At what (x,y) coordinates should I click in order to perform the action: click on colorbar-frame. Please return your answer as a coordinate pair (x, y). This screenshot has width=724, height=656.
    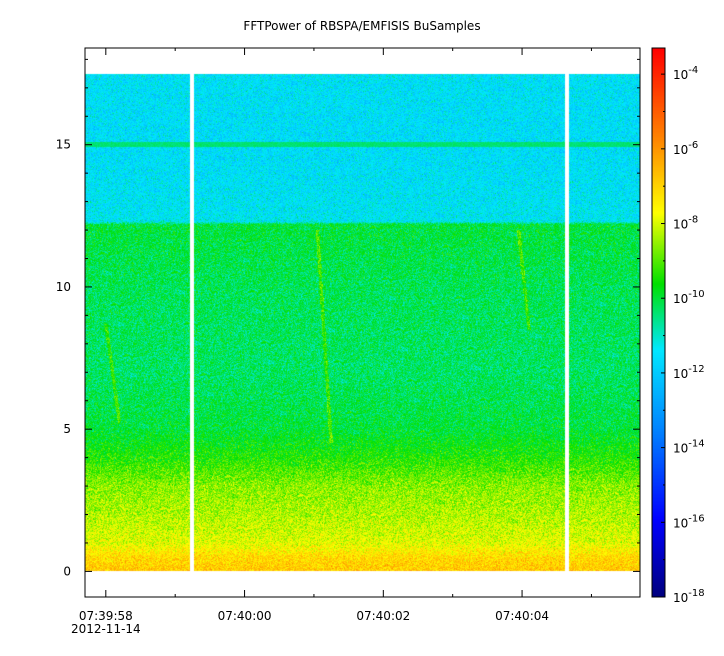
    Looking at the image, I should click on (658, 322).